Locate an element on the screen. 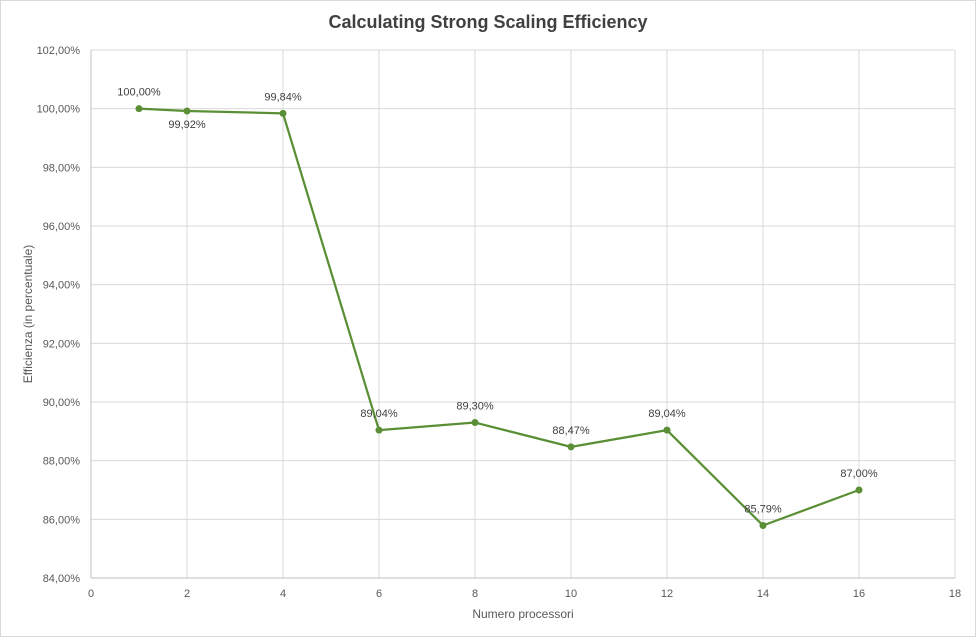  x-tick-label: 18 is located at coordinates (955, 594).